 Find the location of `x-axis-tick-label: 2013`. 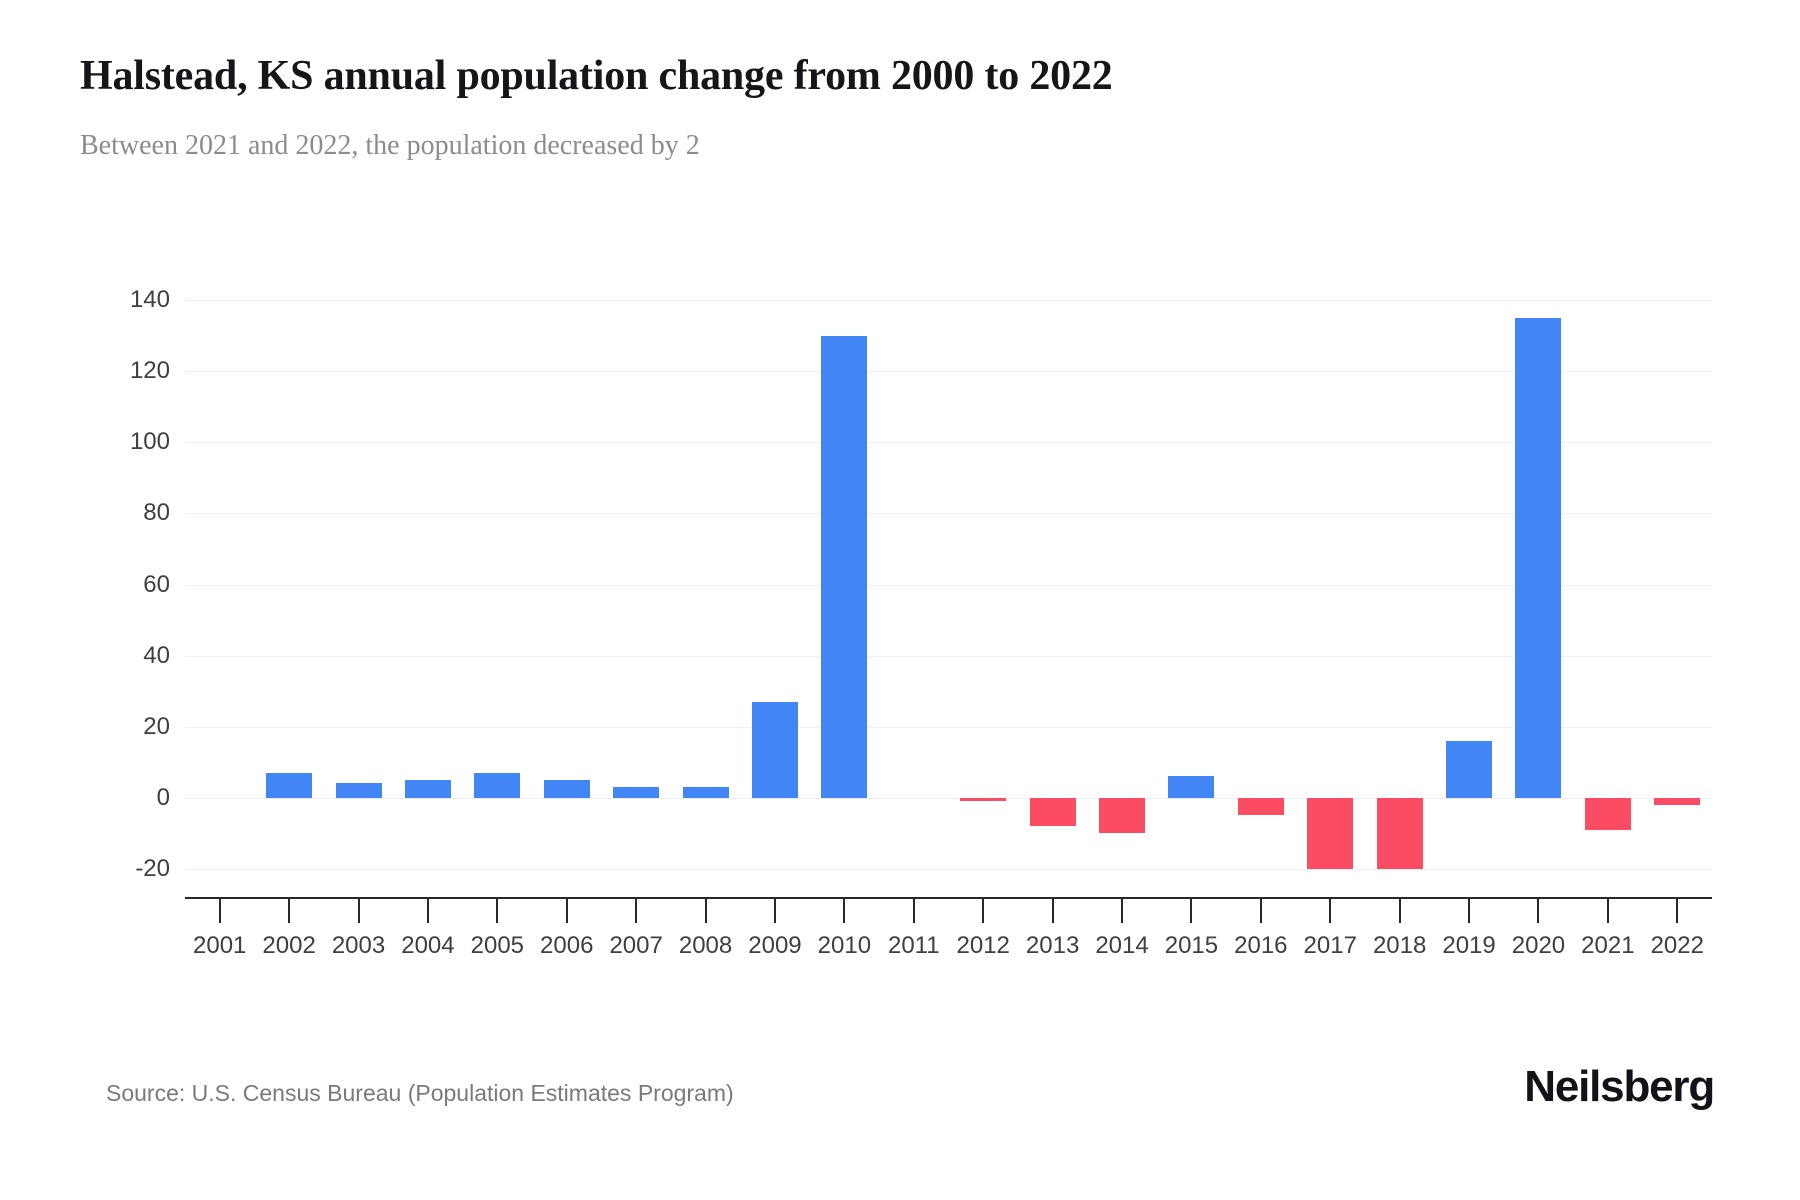

x-axis-tick-label: 2013 is located at coordinates (1052, 945).